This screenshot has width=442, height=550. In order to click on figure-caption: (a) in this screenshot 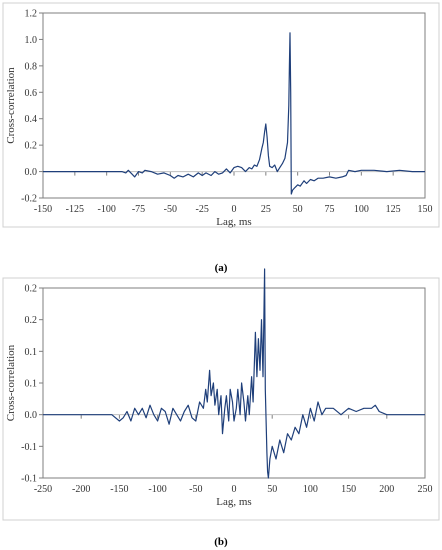, I will do `click(221, 268)`.